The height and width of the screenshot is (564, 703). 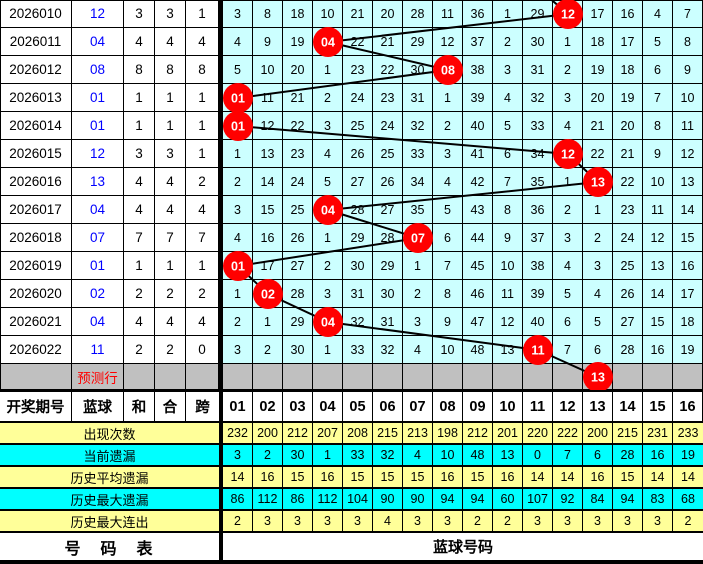 What do you see at coordinates (388, 294) in the screenshot?
I see `miss-value-cell: 30` at bounding box center [388, 294].